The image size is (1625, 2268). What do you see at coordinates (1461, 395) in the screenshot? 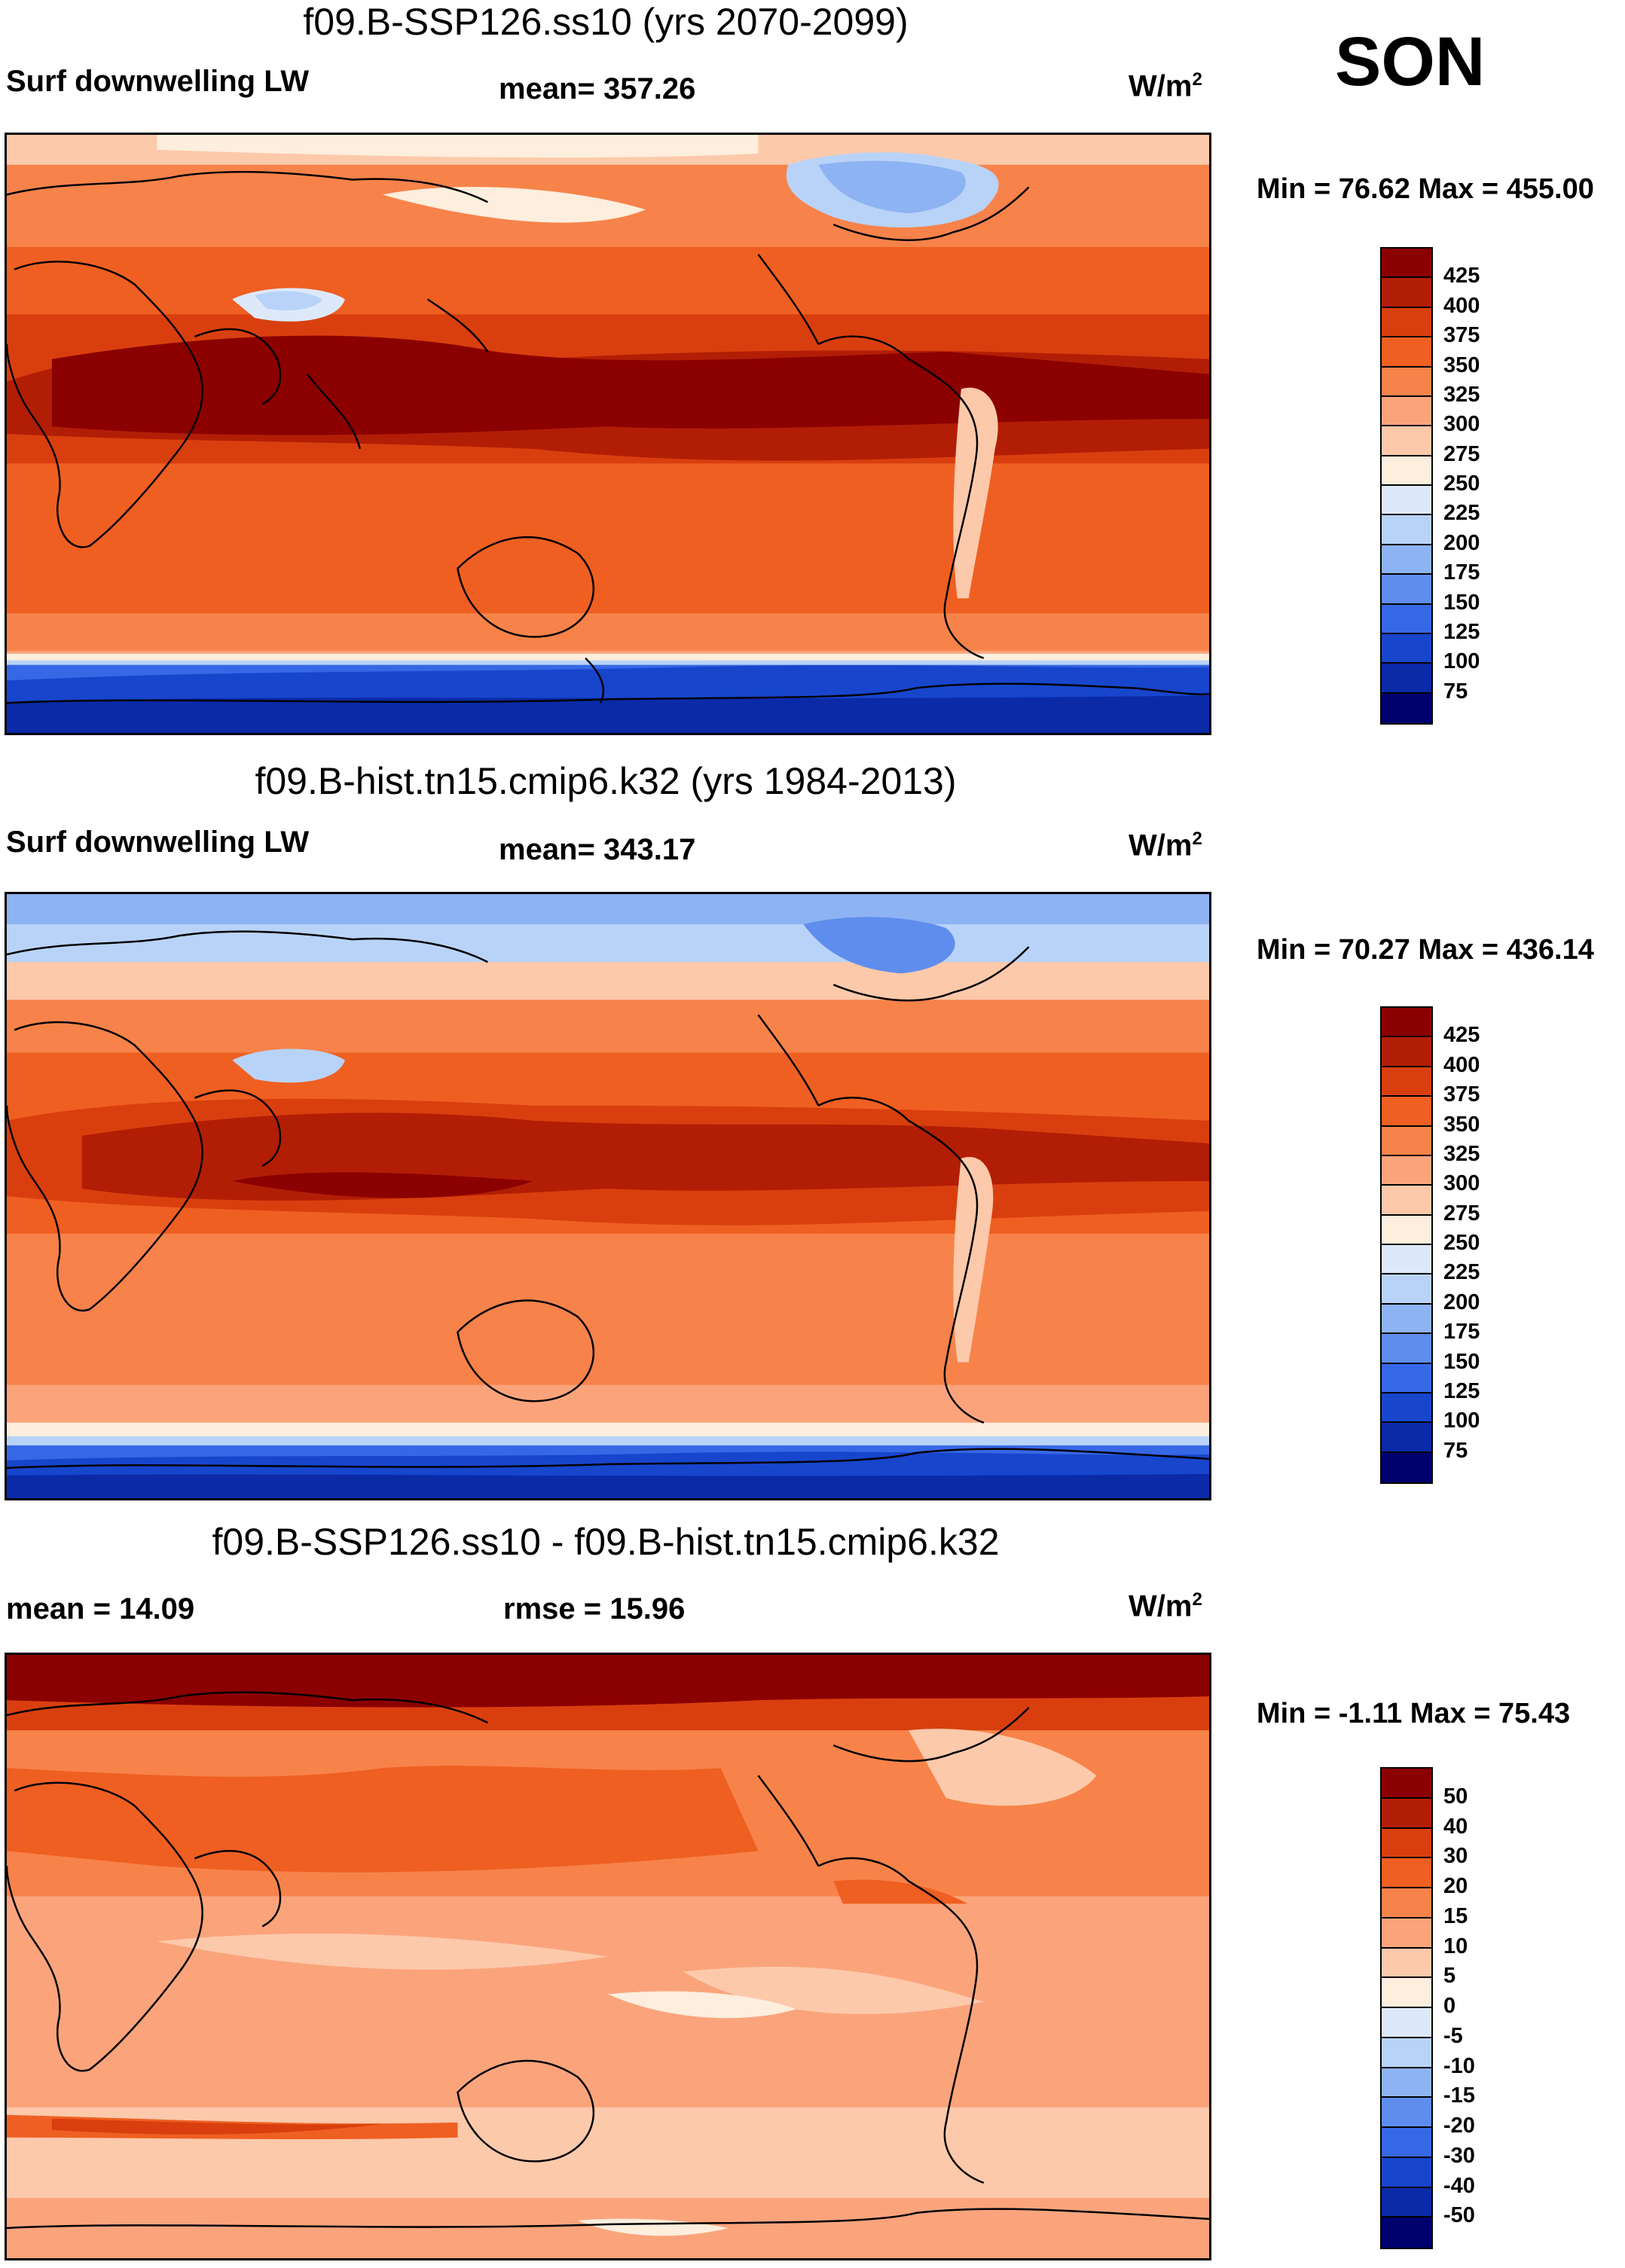
I see `panel1-colorbar-tick-label: 325` at bounding box center [1461, 395].